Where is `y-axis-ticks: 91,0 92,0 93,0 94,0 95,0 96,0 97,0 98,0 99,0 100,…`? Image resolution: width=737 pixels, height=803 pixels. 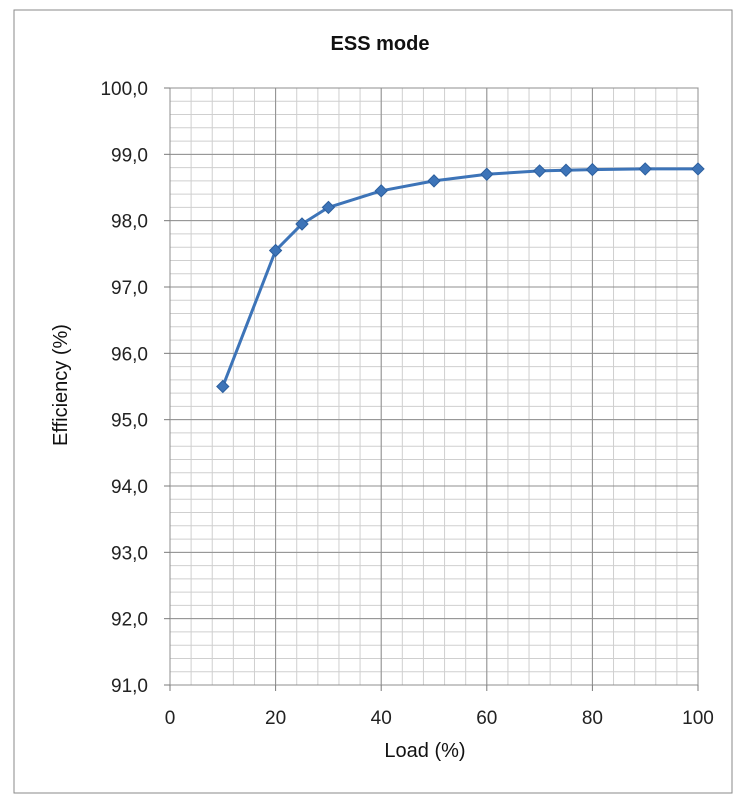 y-axis-ticks: 91,0 92,0 93,0 94,0 95,0 96,0 97,0 98,0 99,0 100,… is located at coordinates (135, 388).